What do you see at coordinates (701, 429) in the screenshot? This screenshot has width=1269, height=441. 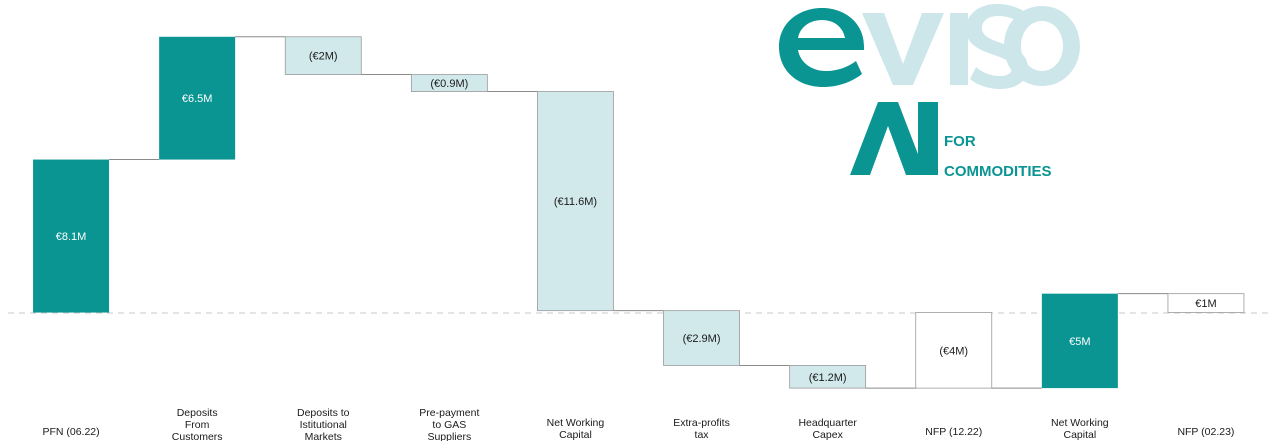 I see `category-label-6: Extra-profits tax` at bounding box center [701, 429].